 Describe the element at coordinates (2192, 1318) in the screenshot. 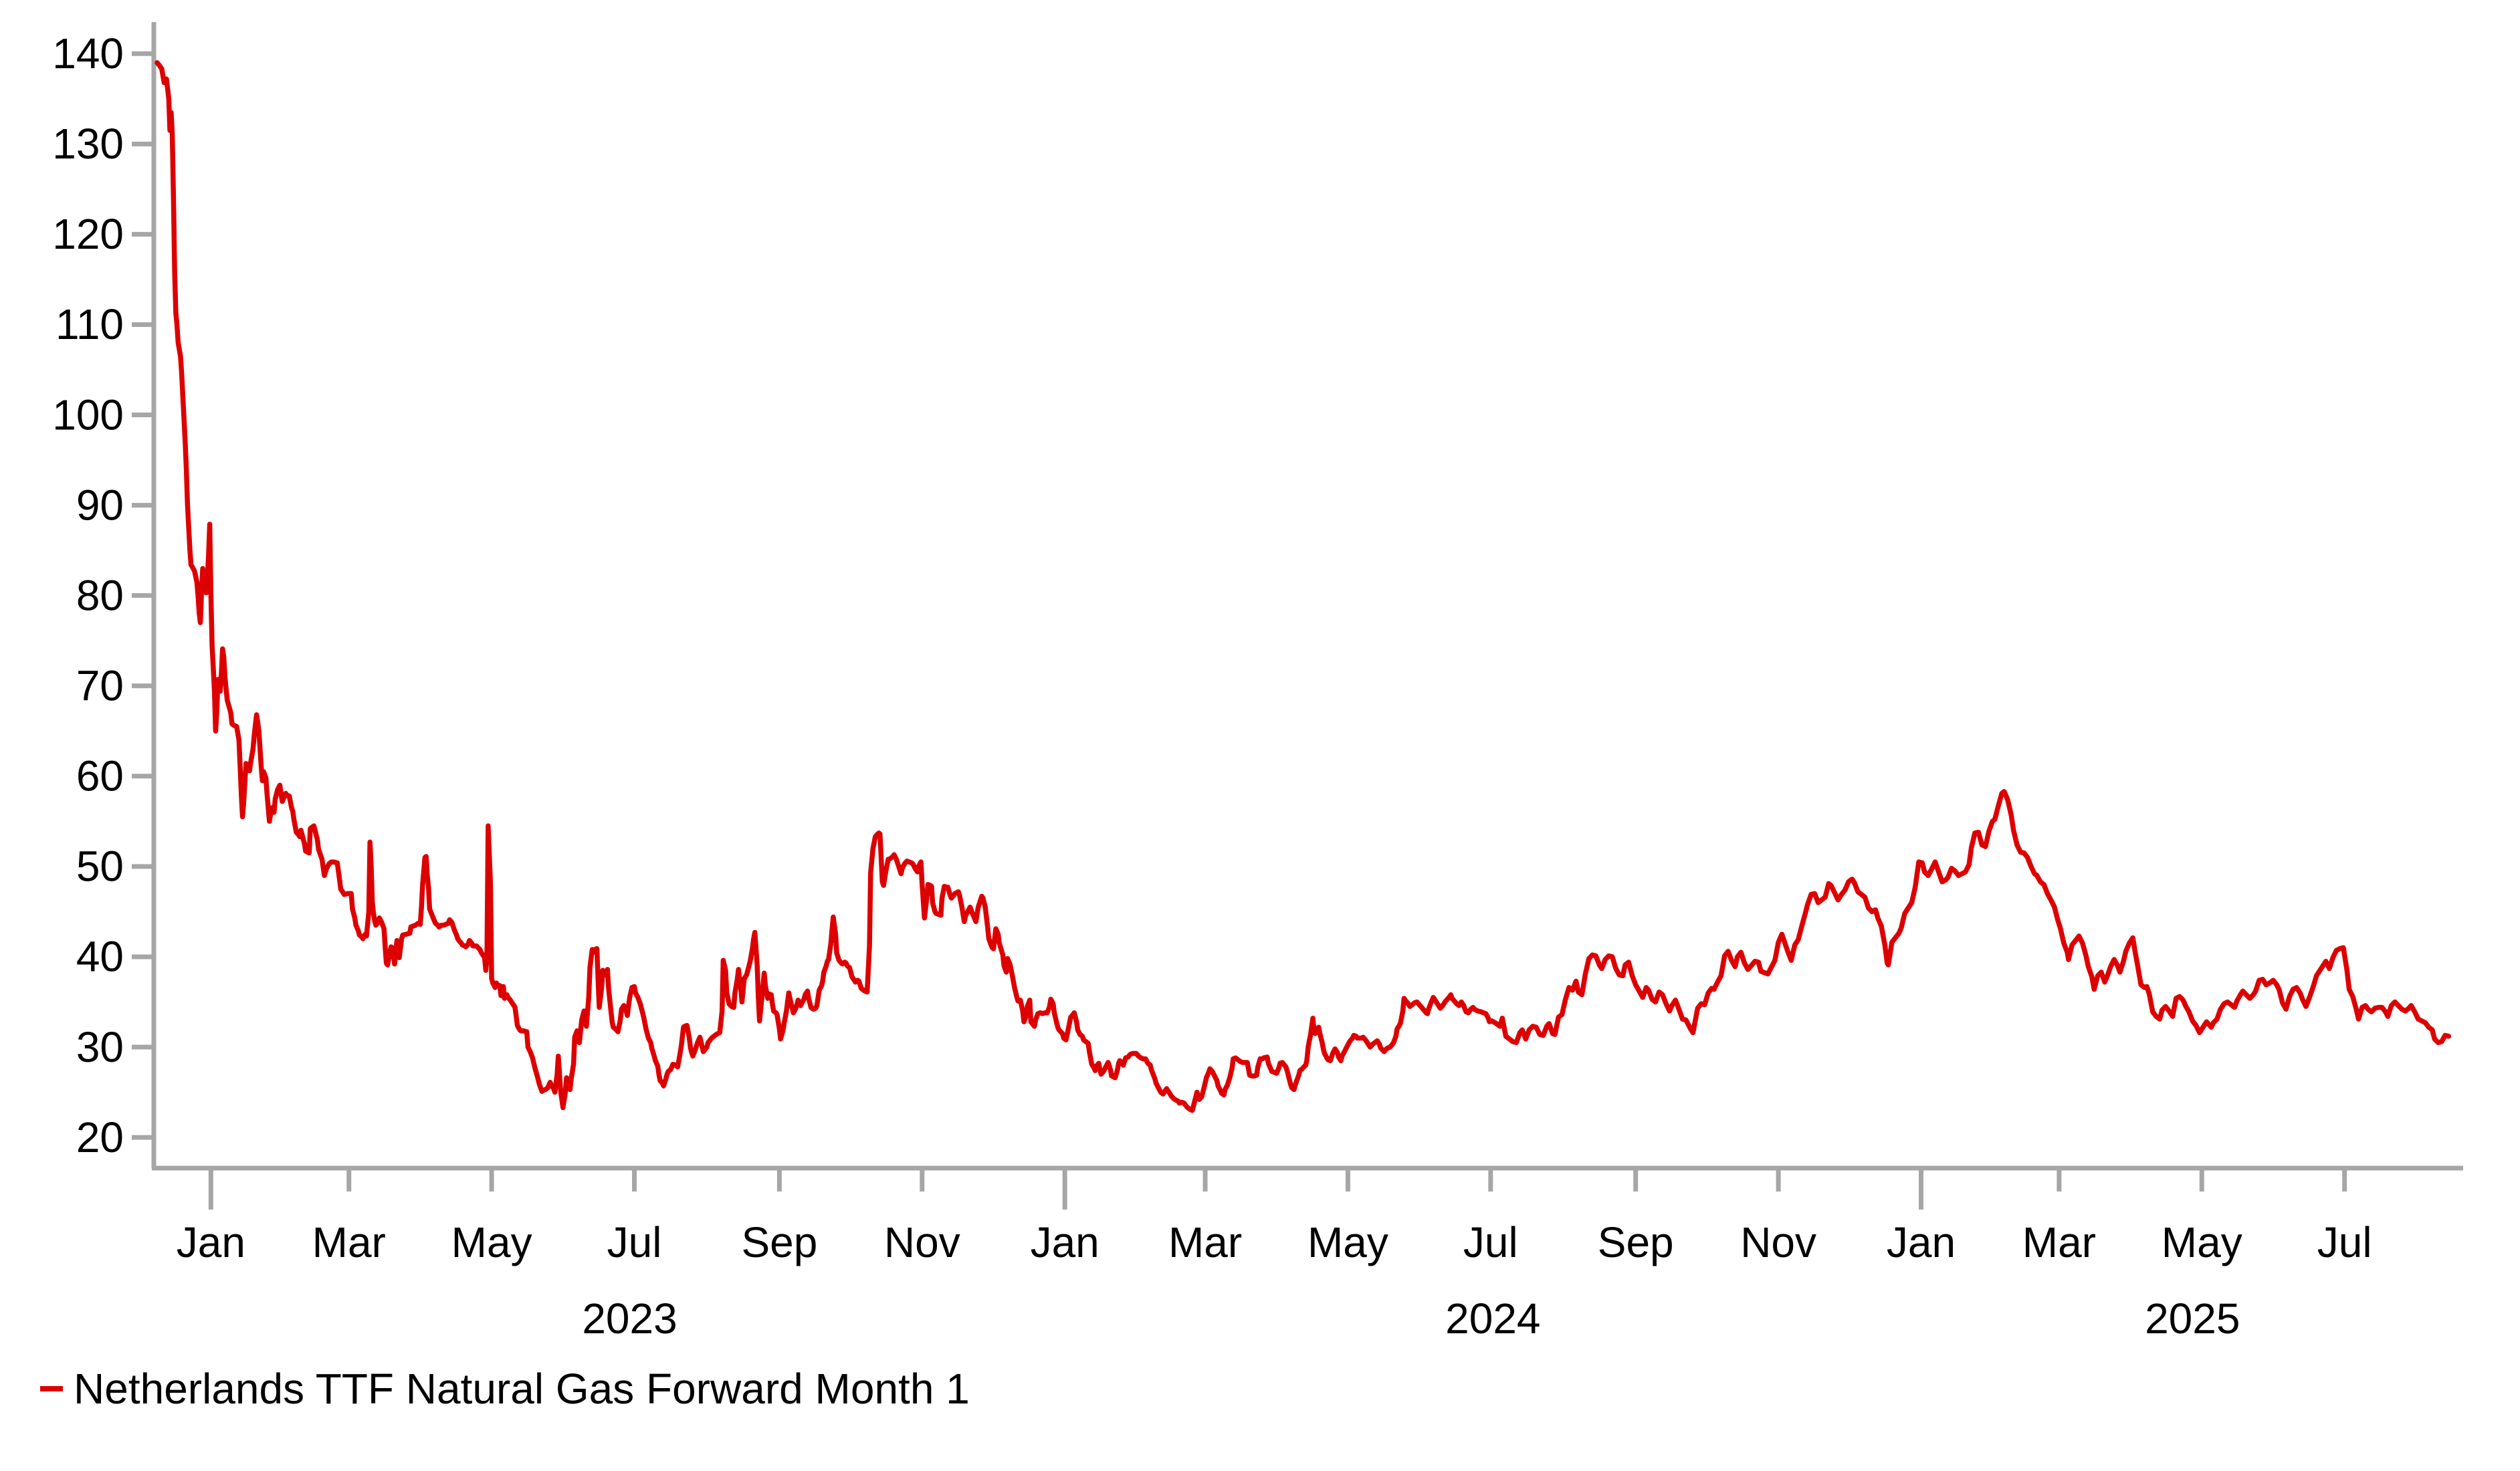

I see `x-year-label: 2025` at that location.